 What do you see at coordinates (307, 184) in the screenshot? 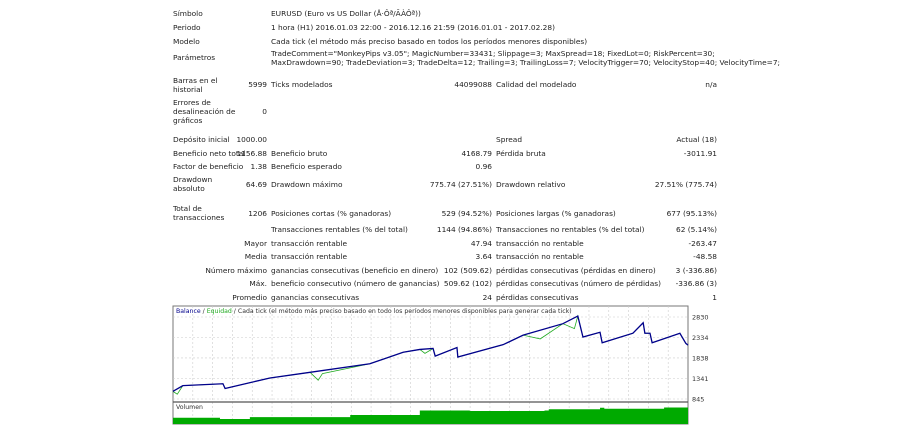
I see `max-dd-label: Drawdown máximo` at bounding box center [307, 184].